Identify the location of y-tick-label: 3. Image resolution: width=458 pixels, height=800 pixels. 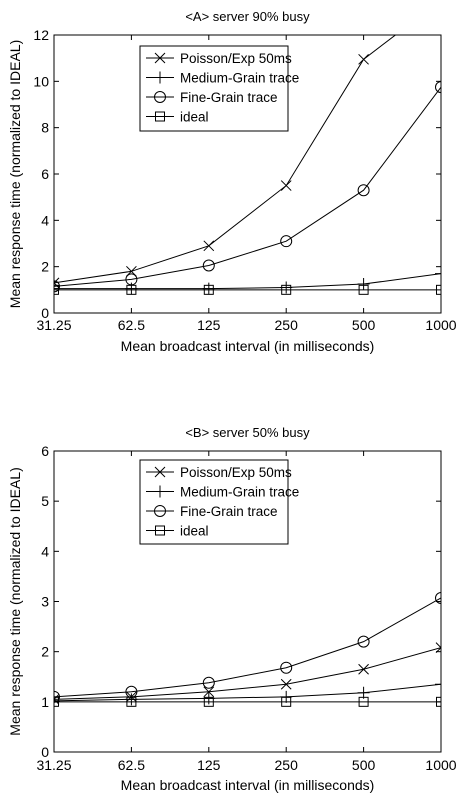
(45, 602).